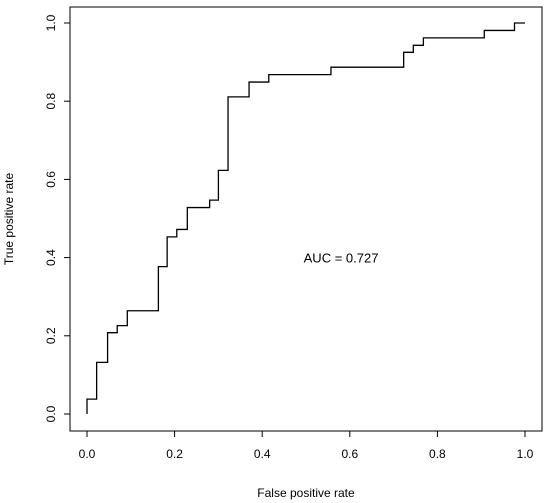 The width and height of the screenshot is (550, 503). What do you see at coordinates (51, 101) in the screenshot?
I see `y-tick-label: 0.8` at bounding box center [51, 101].